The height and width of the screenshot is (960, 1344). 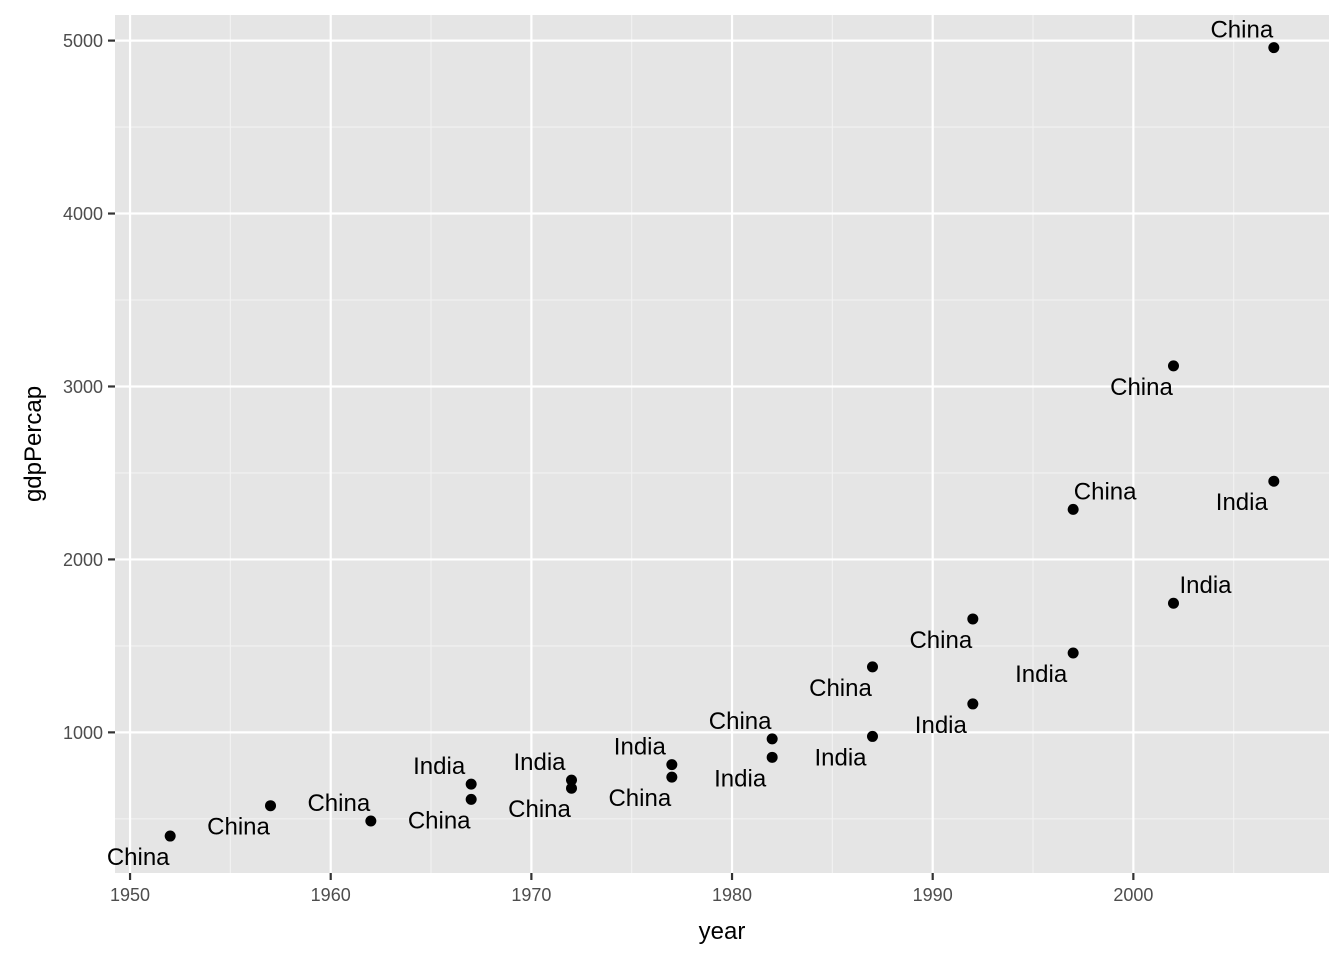 I want to click on point-china-1957, so click(x=271, y=806).